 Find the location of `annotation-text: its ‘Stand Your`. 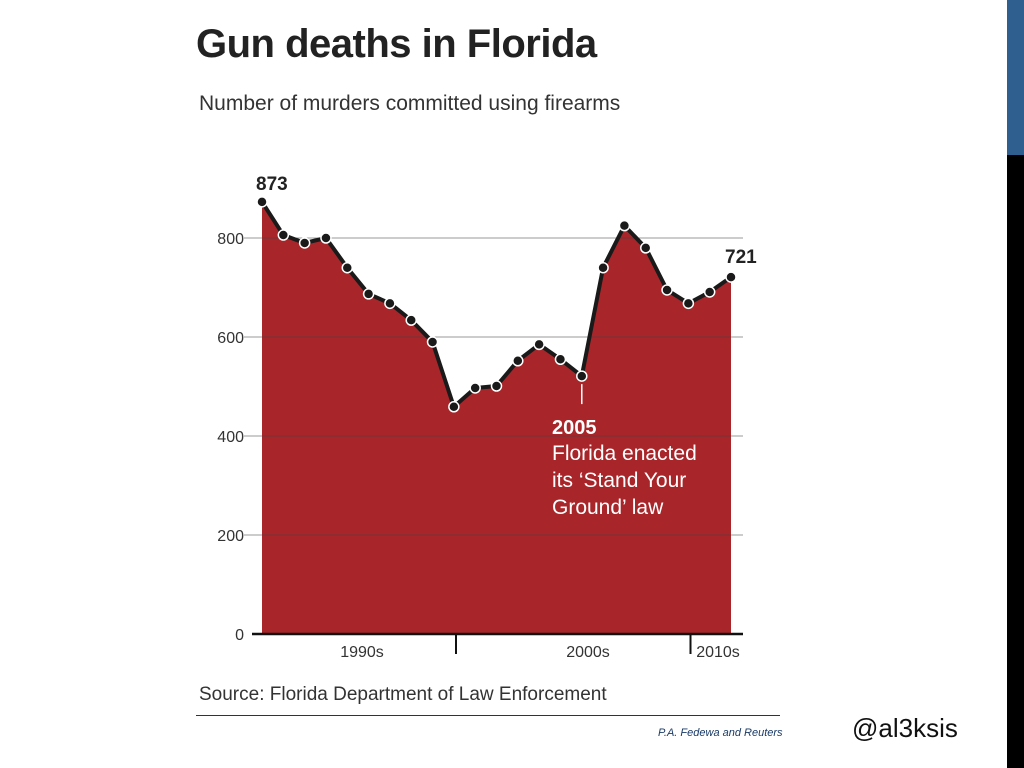

annotation-text: its ‘Stand Your is located at coordinates (619, 480).